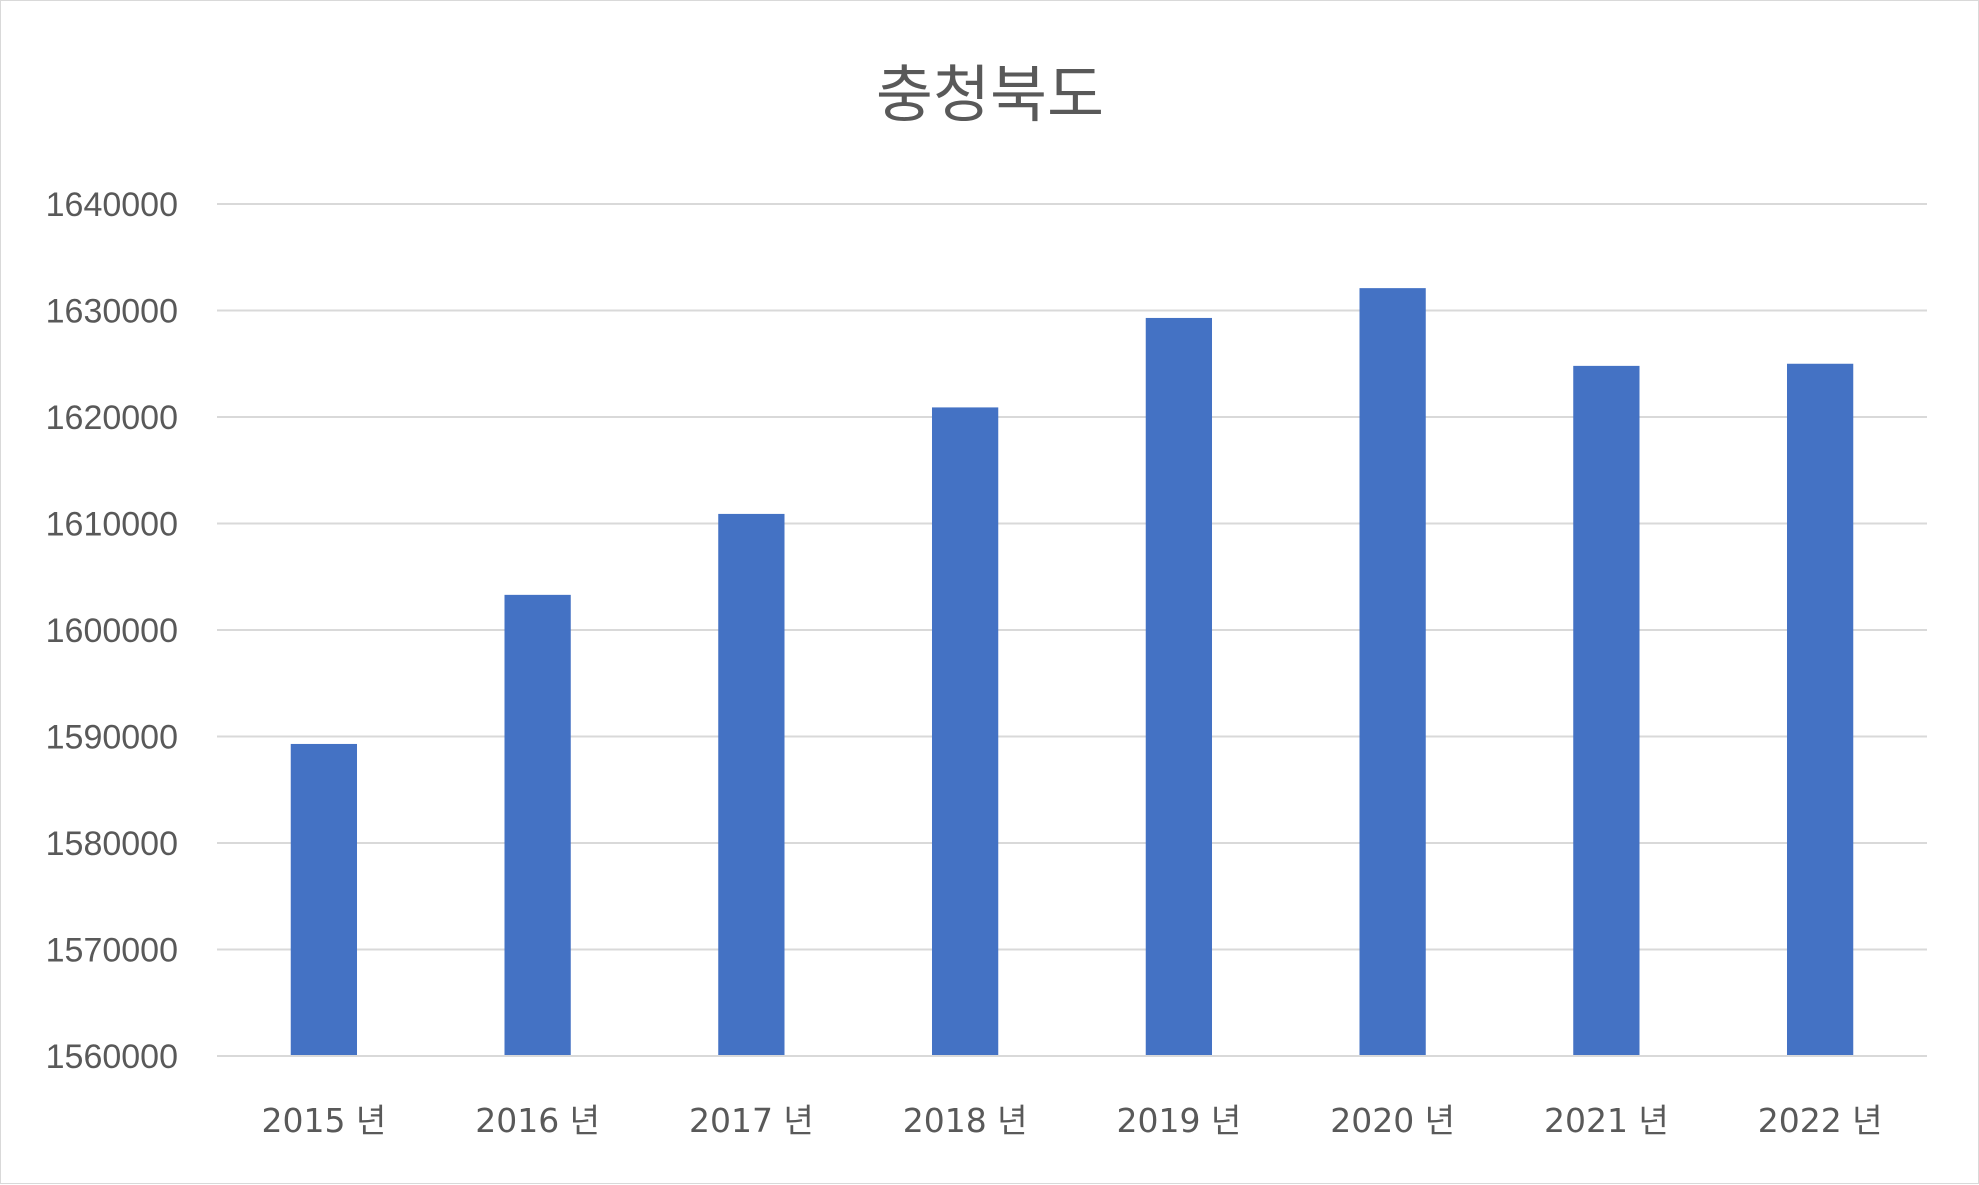 The height and width of the screenshot is (1185, 1979). Describe the element at coordinates (112, 1057) in the screenshot. I see `y-tick-label: 1560000` at that location.